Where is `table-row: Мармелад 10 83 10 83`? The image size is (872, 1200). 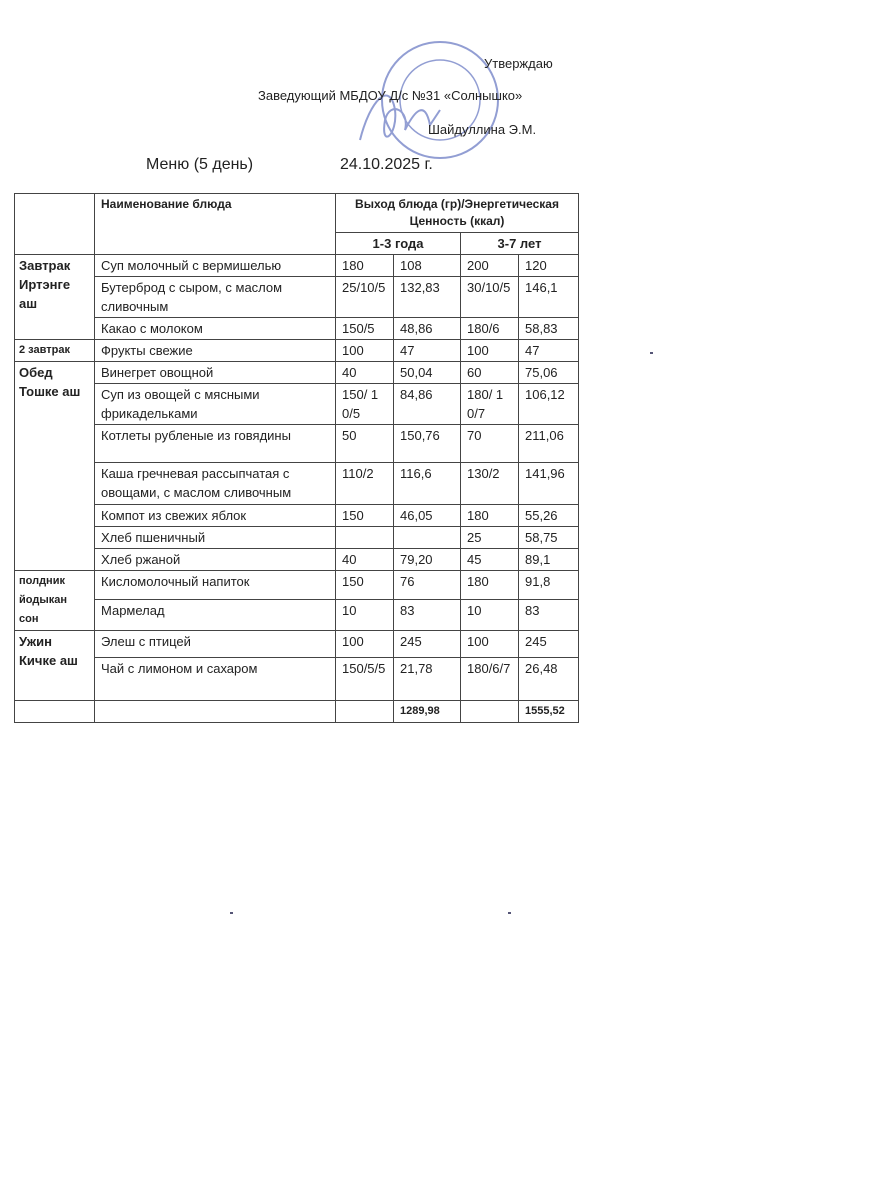 table-row: Мармелад 10 83 10 83 is located at coordinates (297, 615).